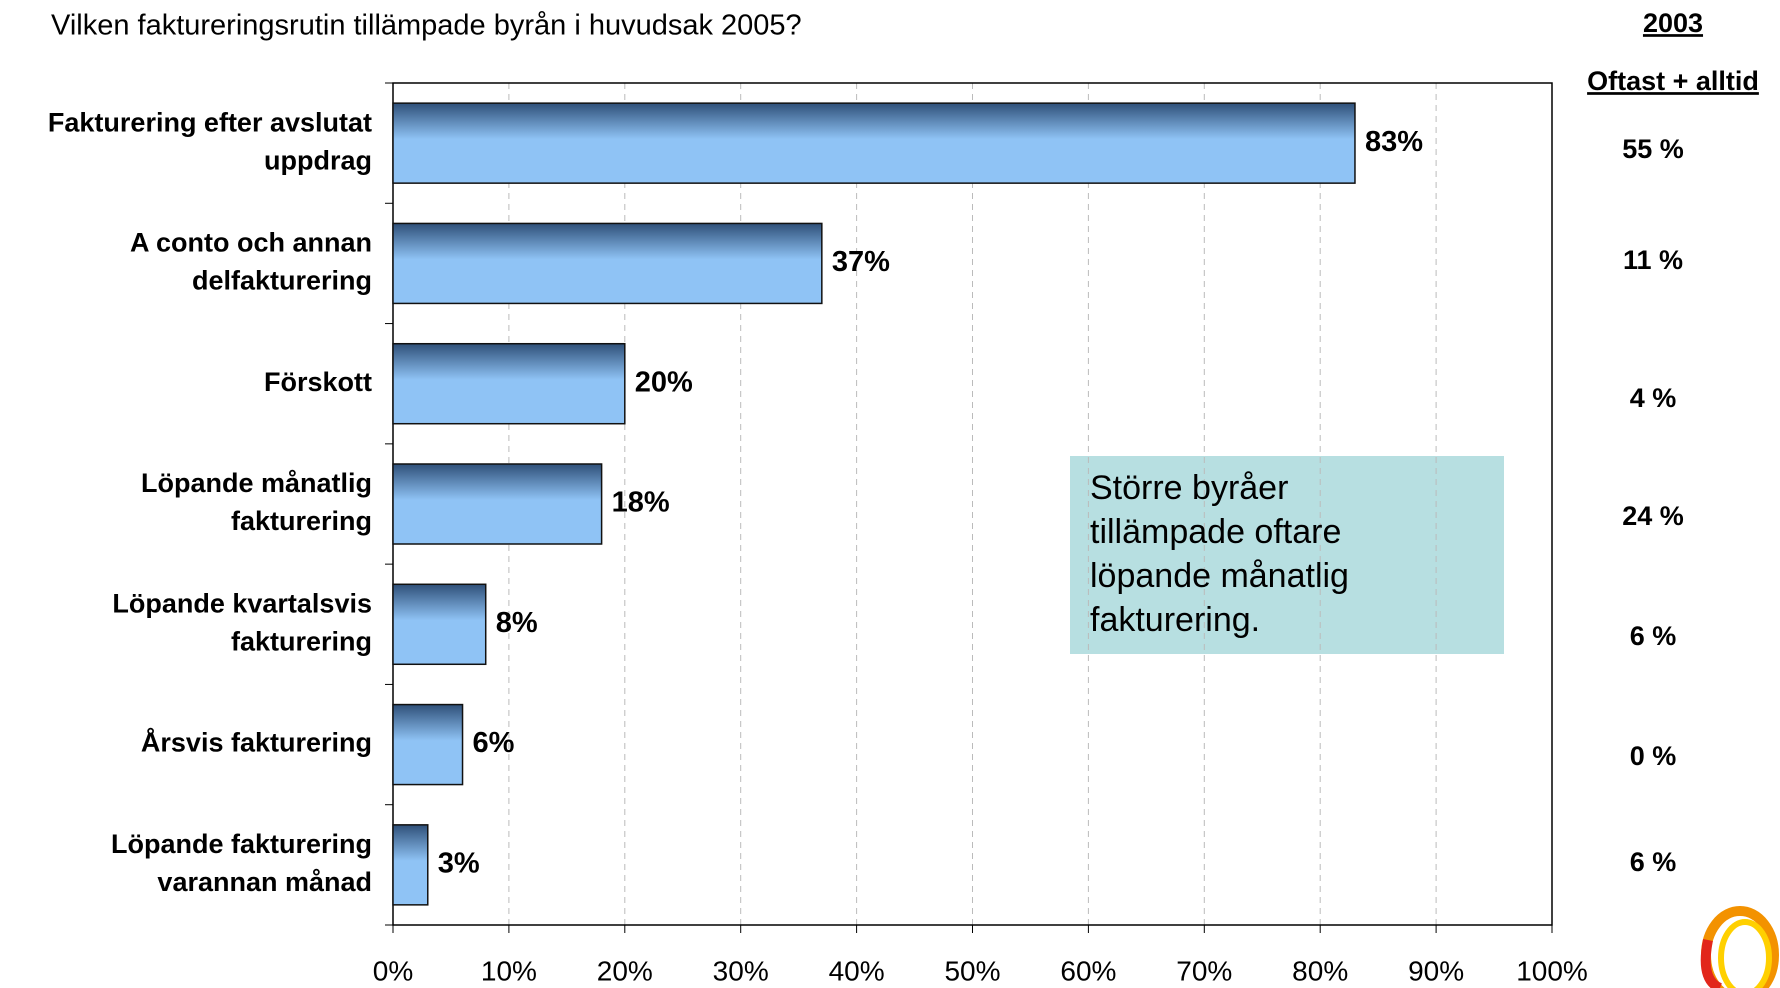 This screenshot has height=988, width=1780. Describe the element at coordinates (264, 882) in the screenshot. I see `y-tick-label: varannan månad` at that location.